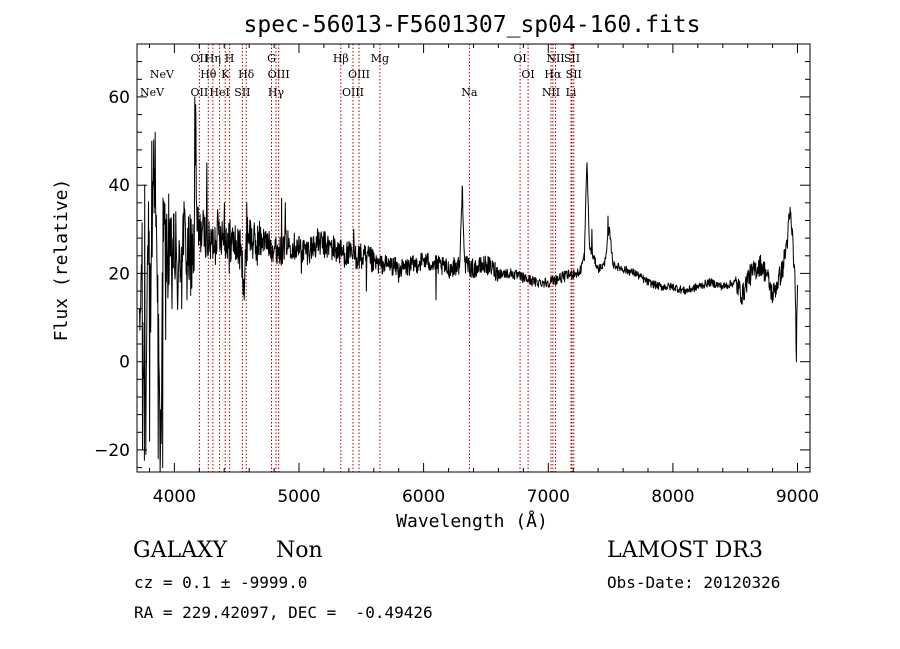  Describe the element at coordinates (685, 550) in the screenshot. I see `survey-name: LAMOST DR3` at that location.